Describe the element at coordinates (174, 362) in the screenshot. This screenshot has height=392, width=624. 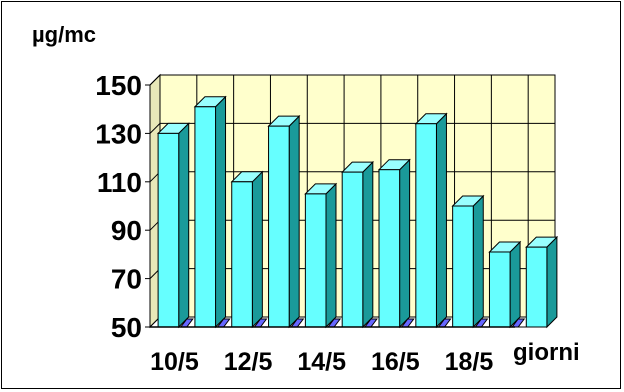
I see `x-tick-label: 10/5` at that location.